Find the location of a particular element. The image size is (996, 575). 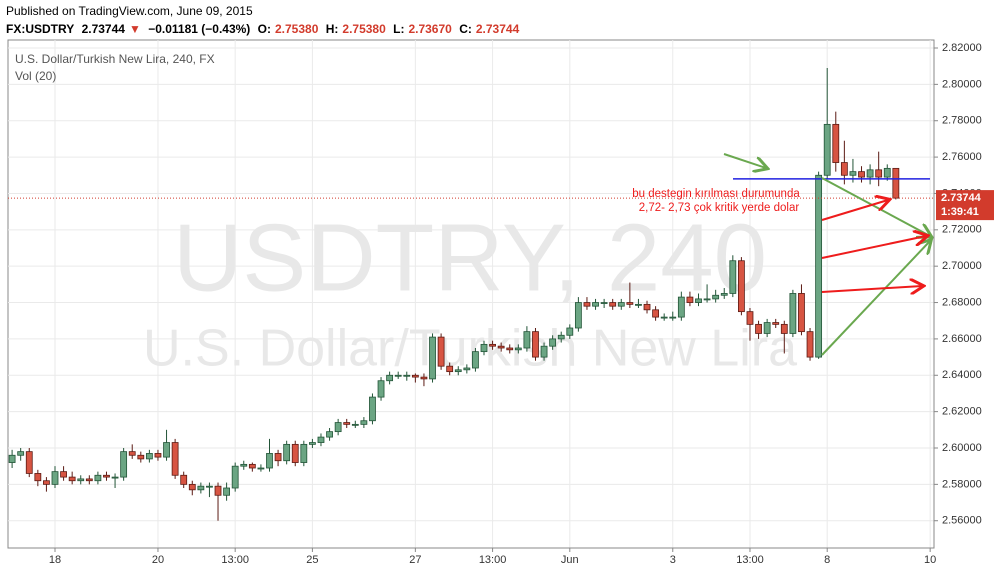

ohlc-value: 2.73670 is located at coordinates (430, 29).